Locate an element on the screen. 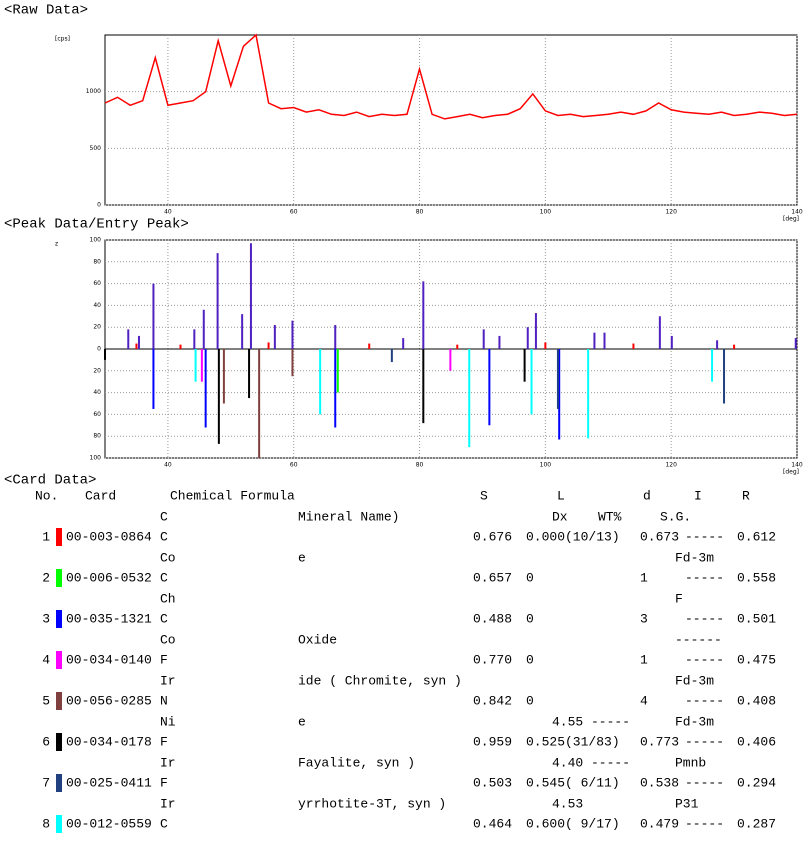 The image size is (809, 847). cell: 0.545( 6/11) is located at coordinates (573, 782).